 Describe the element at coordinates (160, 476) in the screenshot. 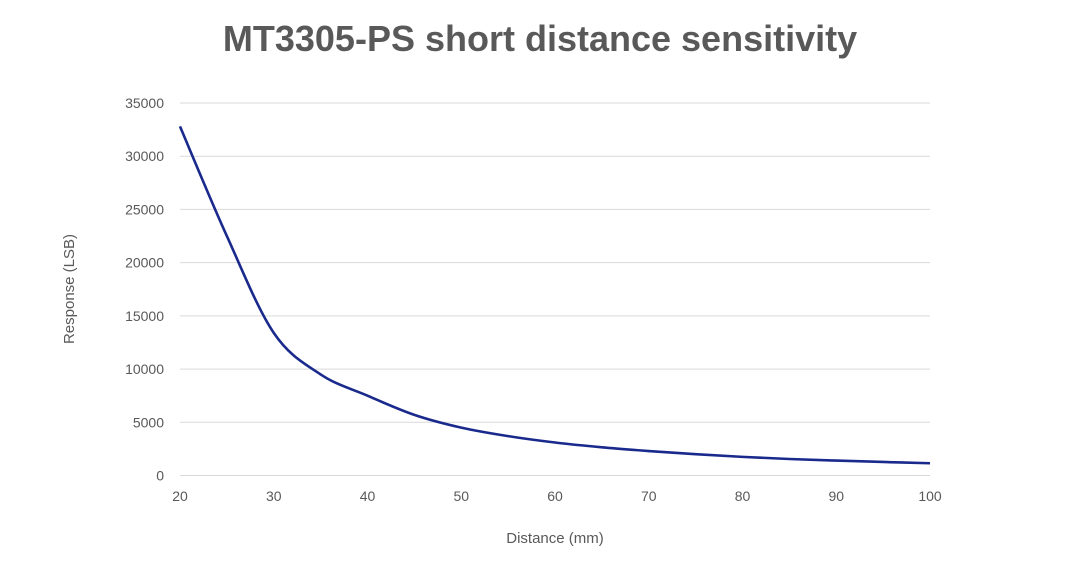

I see `y-tick-label: 0` at that location.